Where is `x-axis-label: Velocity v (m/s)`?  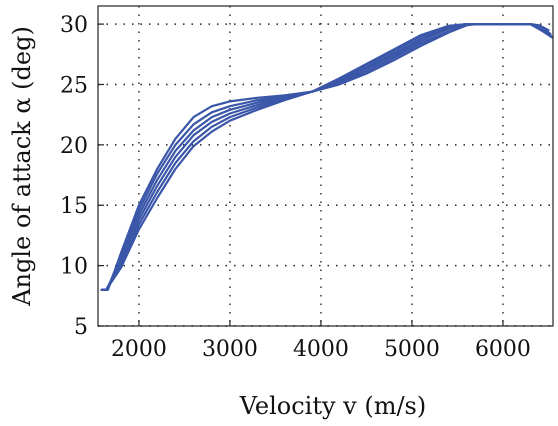
x-axis-label: Velocity v (m/s) is located at coordinates (332, 406).